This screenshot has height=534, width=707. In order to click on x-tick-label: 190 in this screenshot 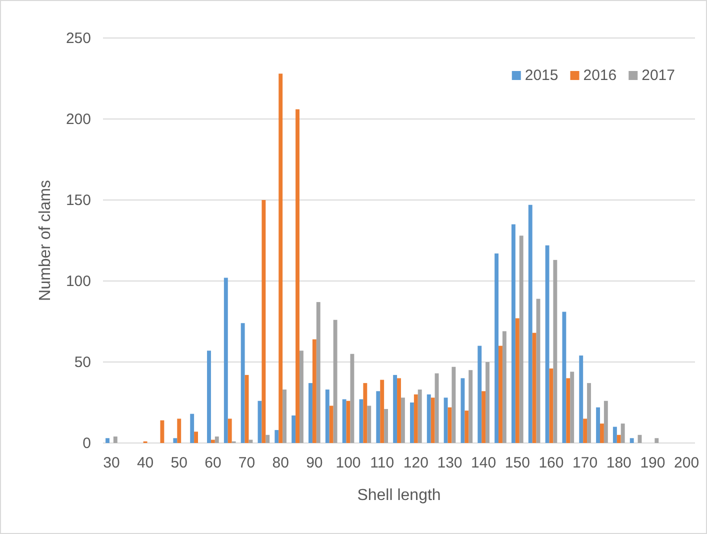, I will do `click(653, 463)`.